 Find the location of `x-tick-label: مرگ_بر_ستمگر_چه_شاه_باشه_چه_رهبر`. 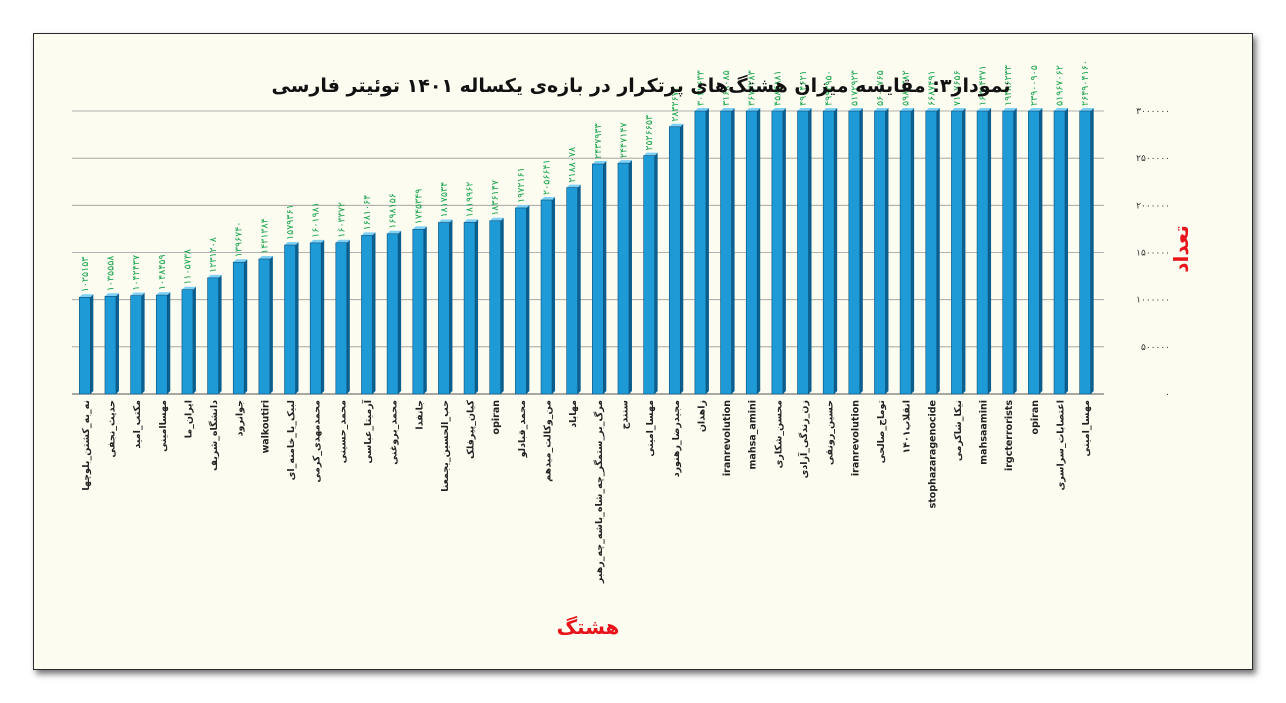

x-tick-label: مرگ_بر_ستمگر_چه_شاه_باشه_چه_رهبر is located at coordinates (599, 492).